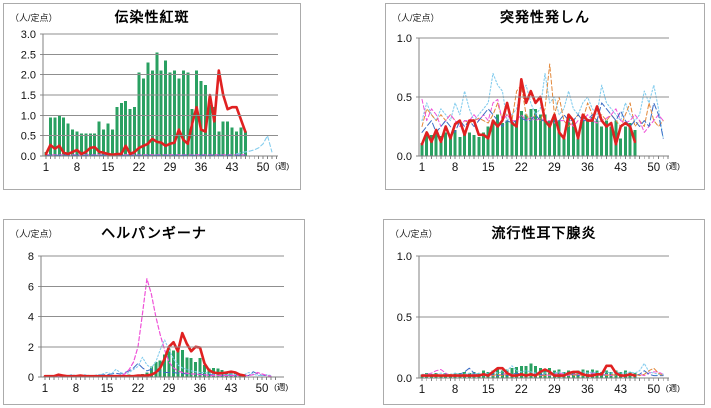 This screenshot has width=711, height=408. What do you see at coordinates (152, 17) in the screenshot?
I see `chart-title-erythema-infectiosum: 伝染性紅斑` at bounding box center [152, 17].